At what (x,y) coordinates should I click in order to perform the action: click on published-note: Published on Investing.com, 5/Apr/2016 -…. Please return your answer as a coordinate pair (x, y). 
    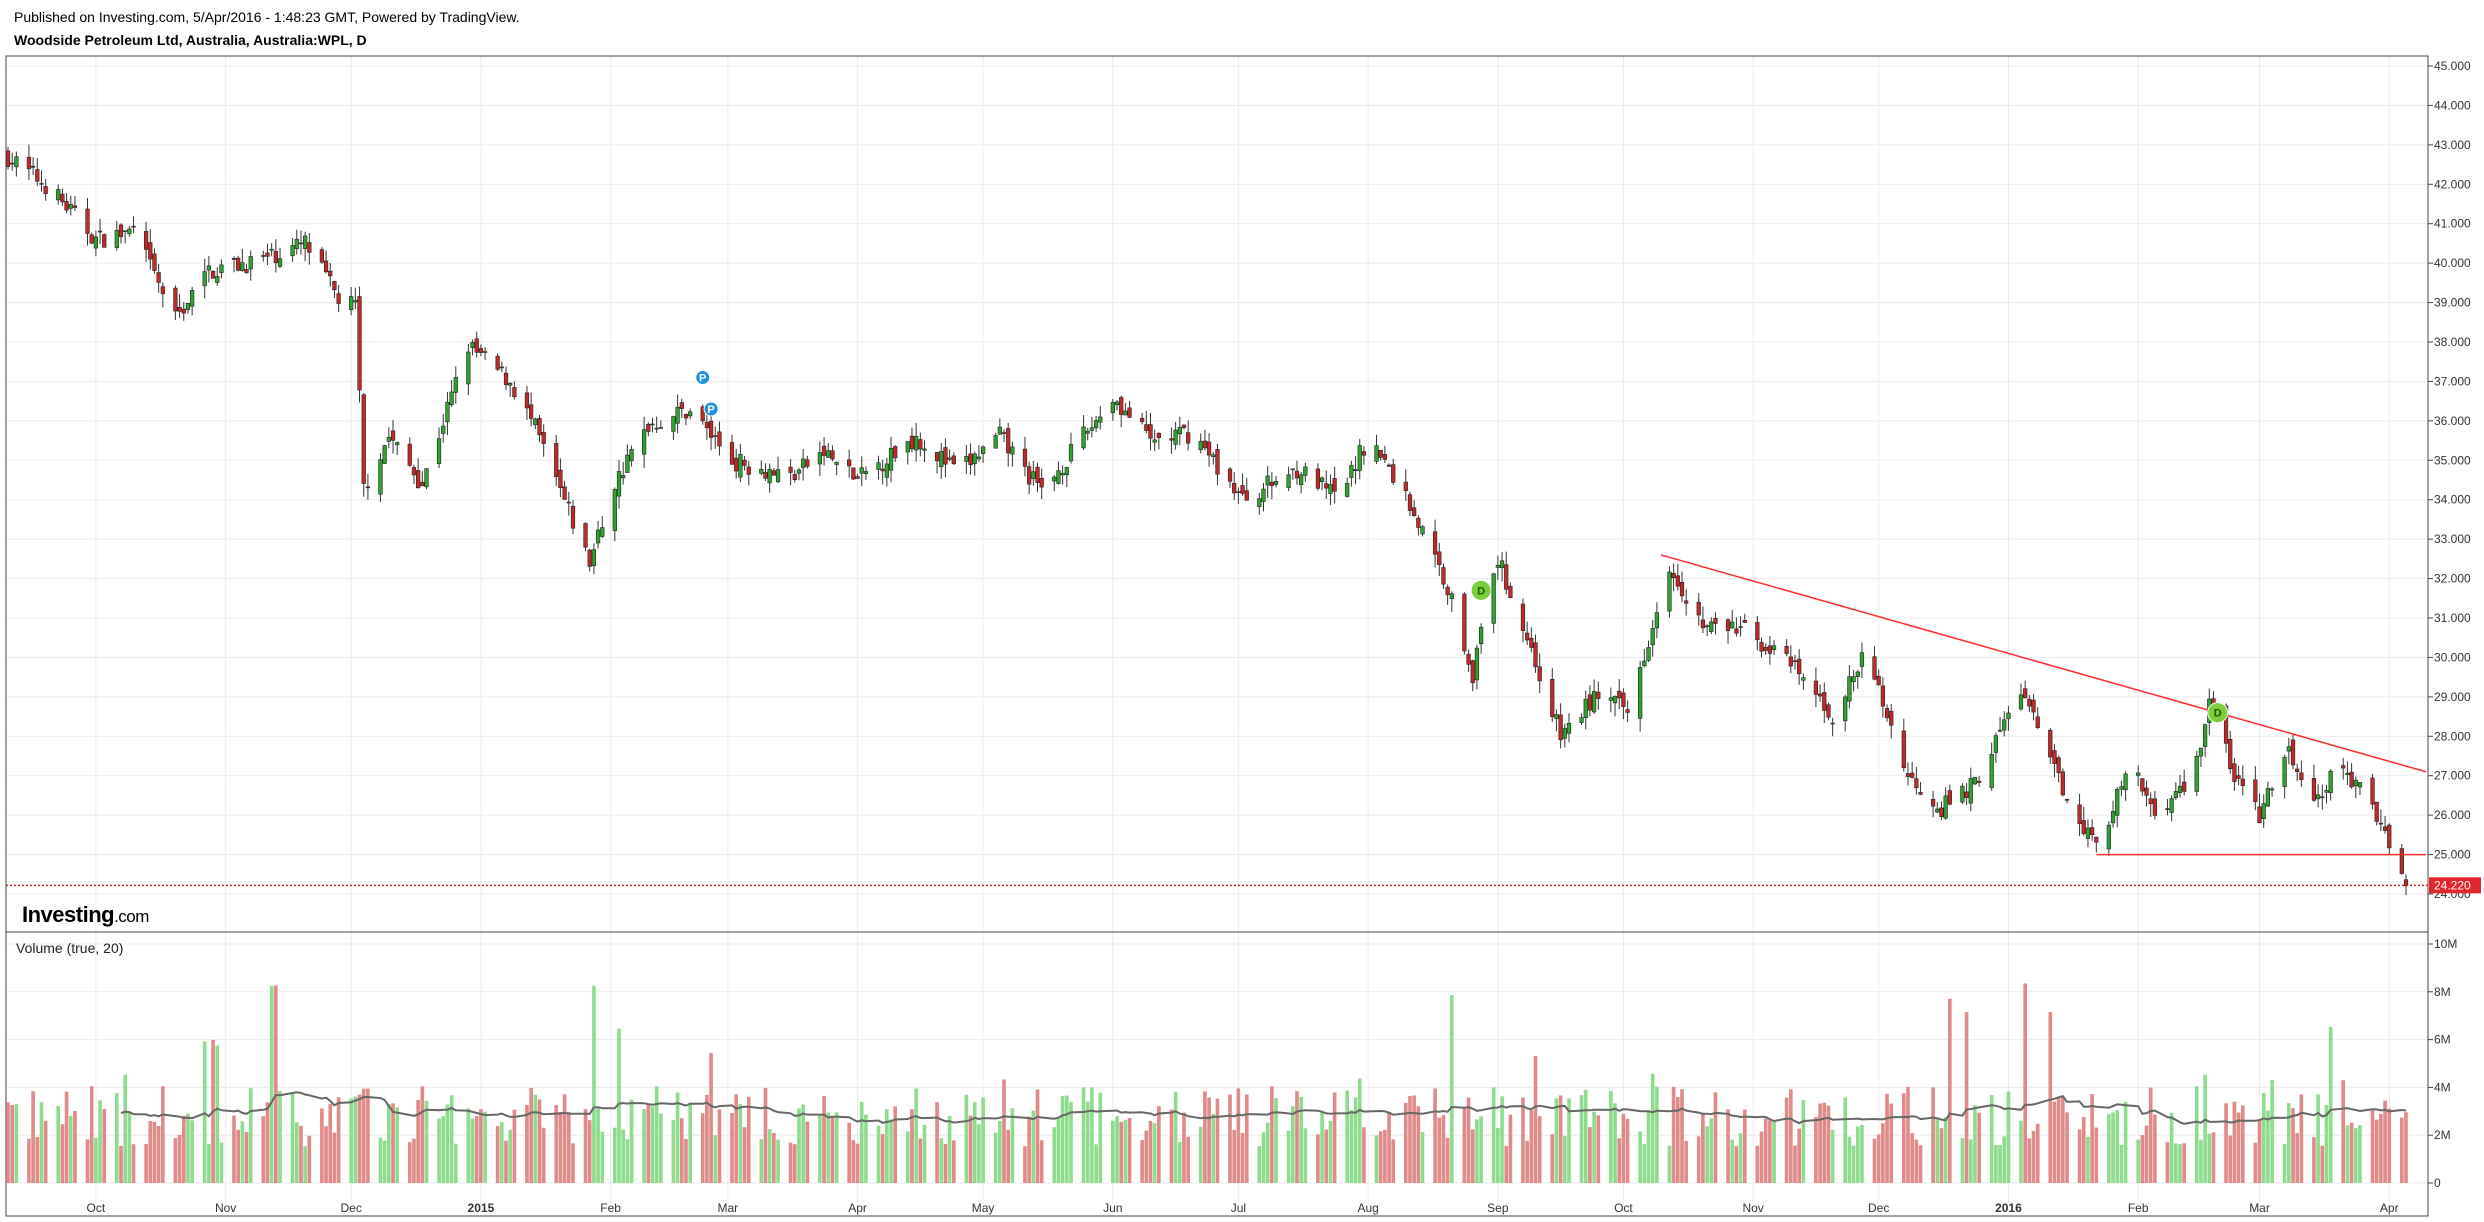
    Looking at the image, I should click on (267, 17).